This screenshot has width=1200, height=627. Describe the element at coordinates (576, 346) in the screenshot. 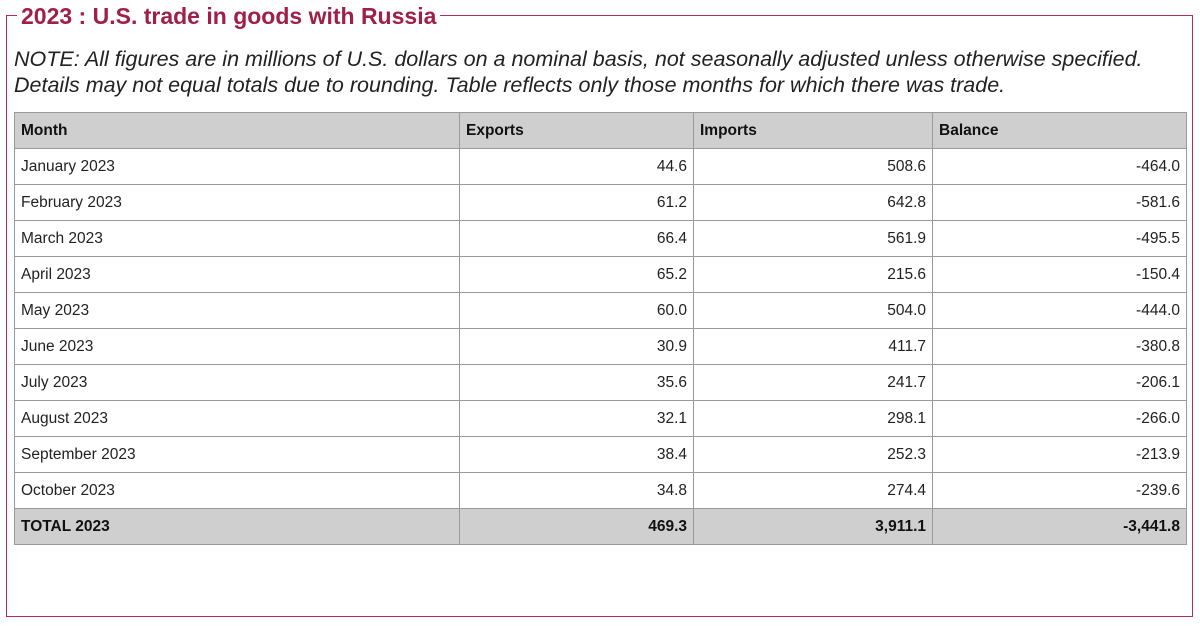

I see `exports-cell: 30.9` at that location.